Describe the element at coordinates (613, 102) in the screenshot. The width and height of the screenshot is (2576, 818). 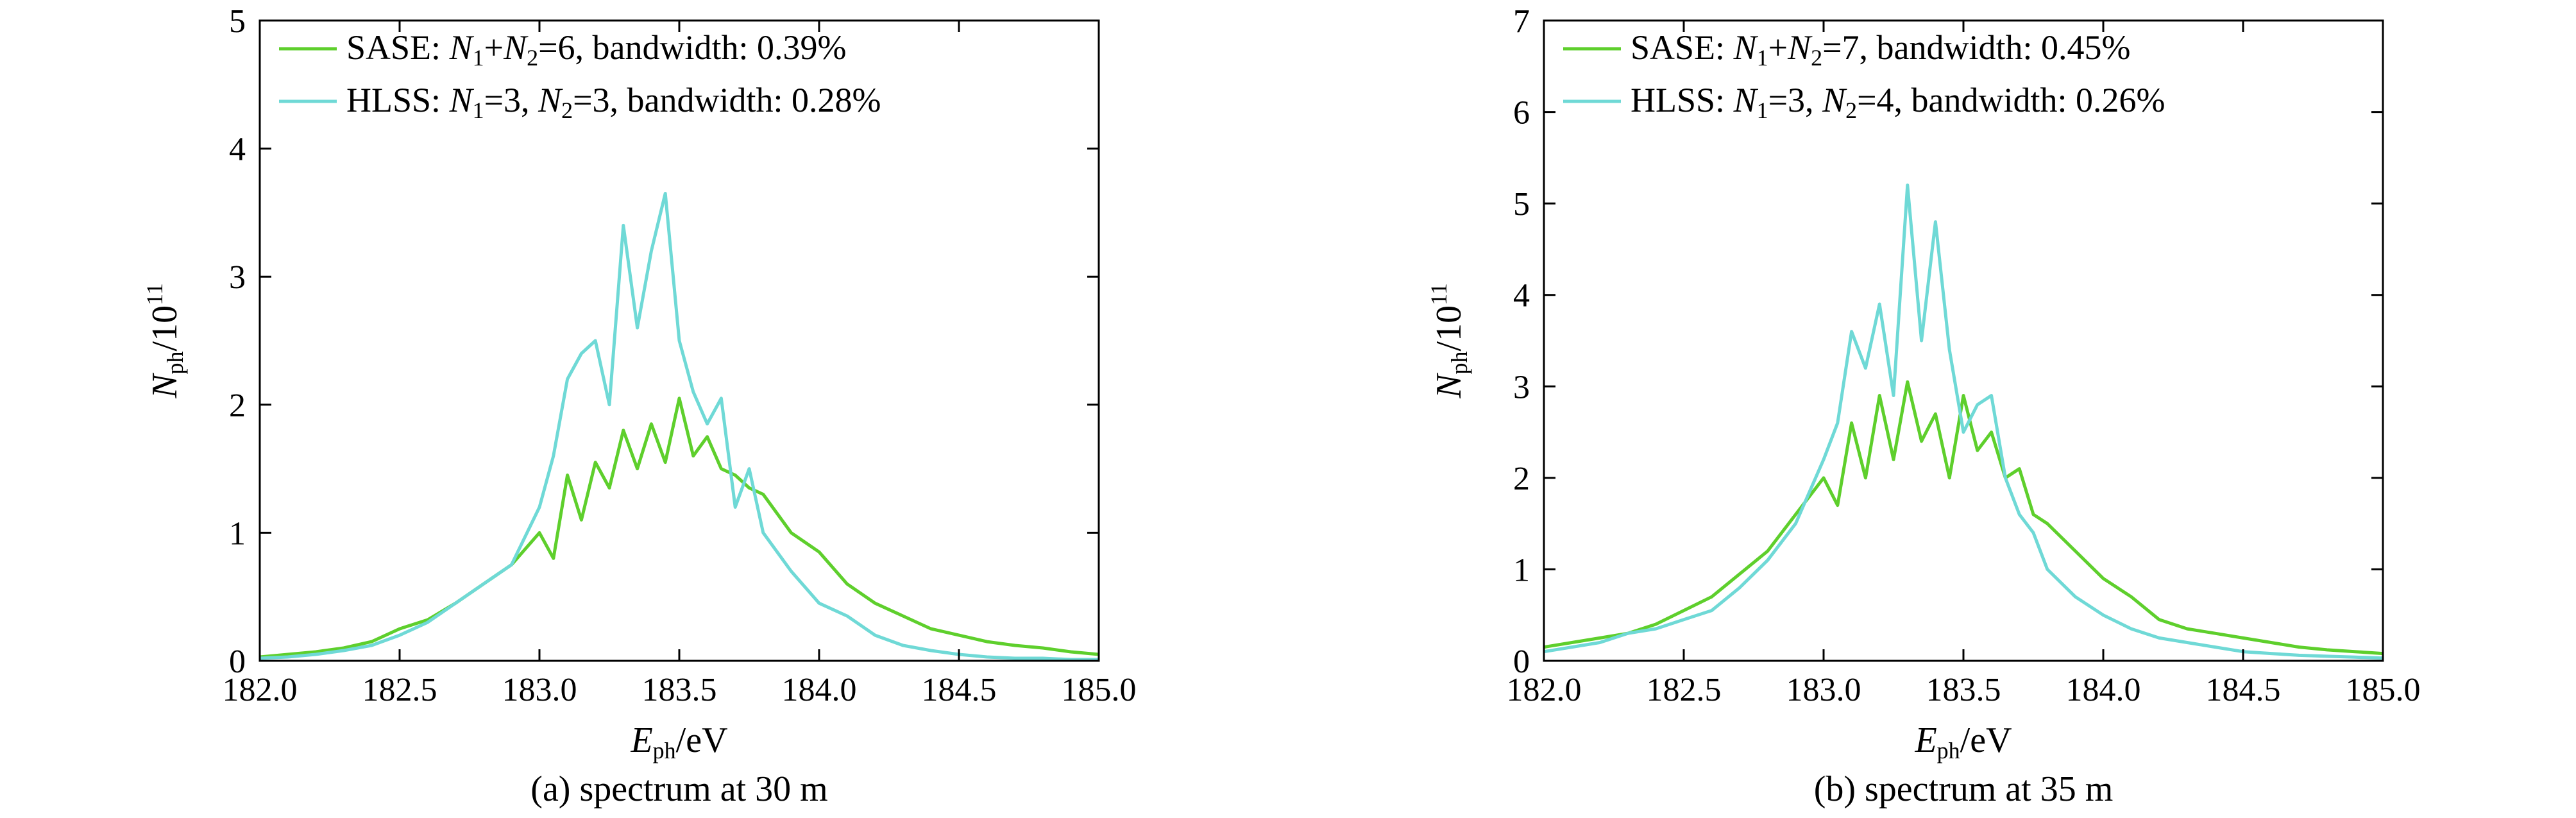
I see `legend-entry-hlss: HLSS: N1=3, N2=3, bandwidth: 0.28%` at that location.